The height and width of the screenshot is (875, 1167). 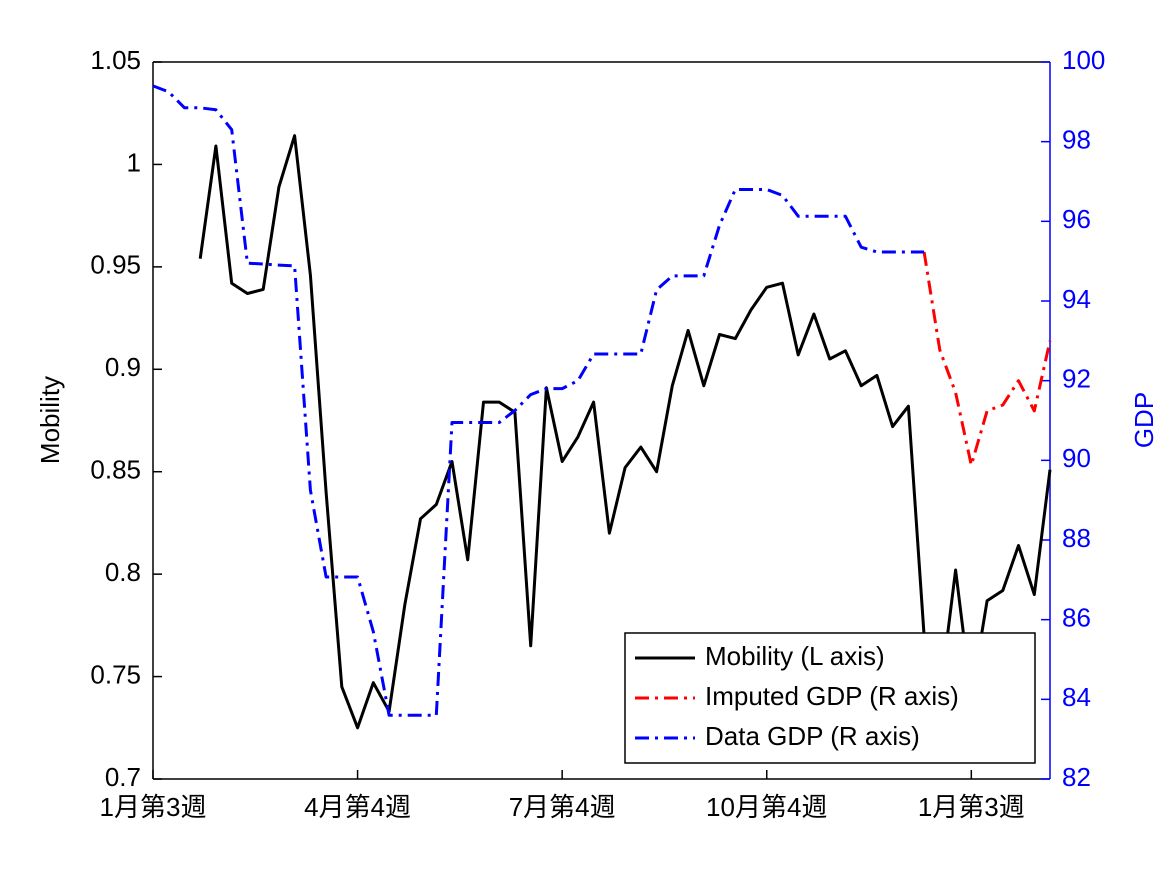 I want to click on y2-tick-label: 98, so click(x=1076, y=140).